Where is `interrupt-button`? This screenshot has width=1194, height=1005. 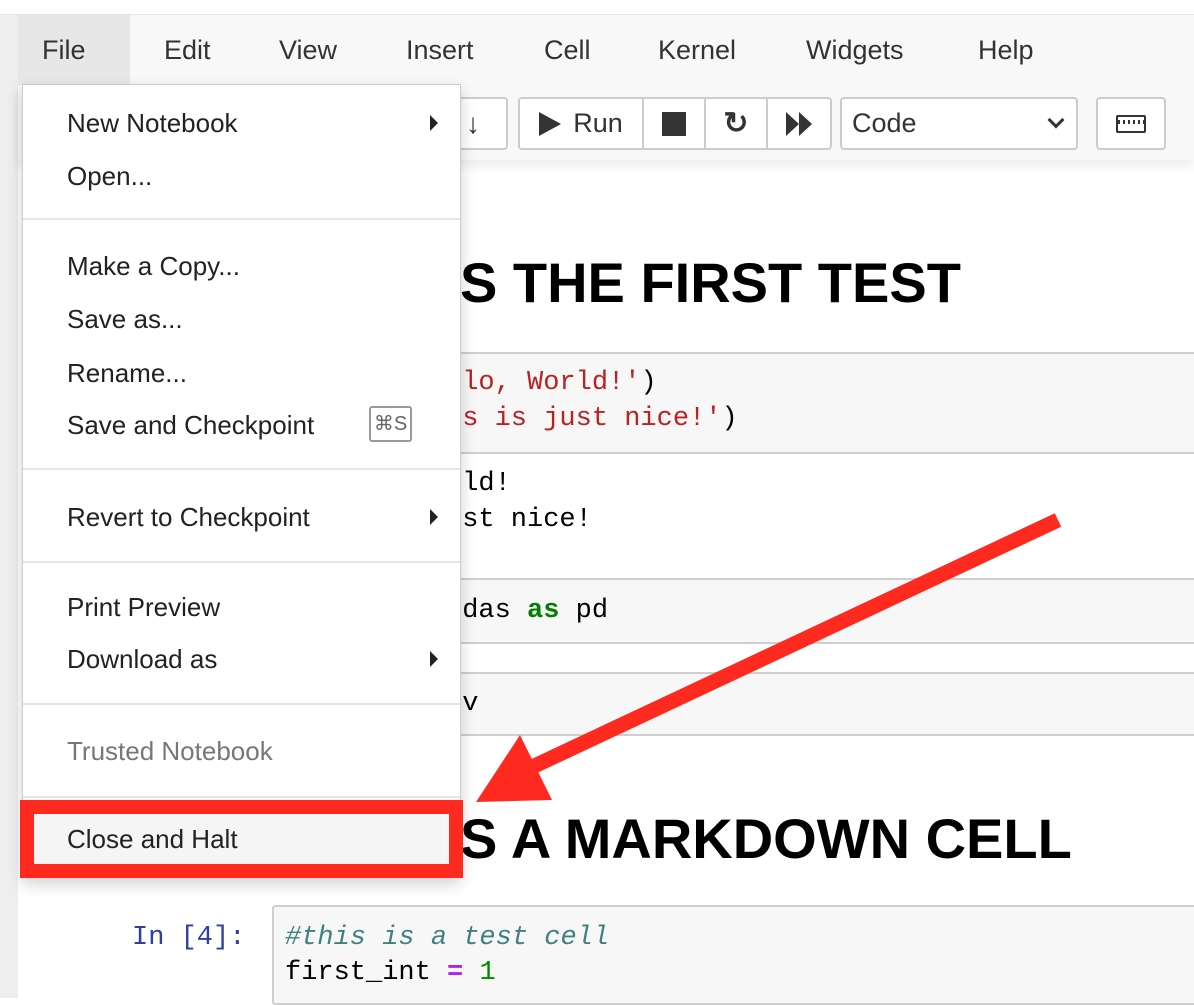
interrupt-button is located at coordinates (675, 123).